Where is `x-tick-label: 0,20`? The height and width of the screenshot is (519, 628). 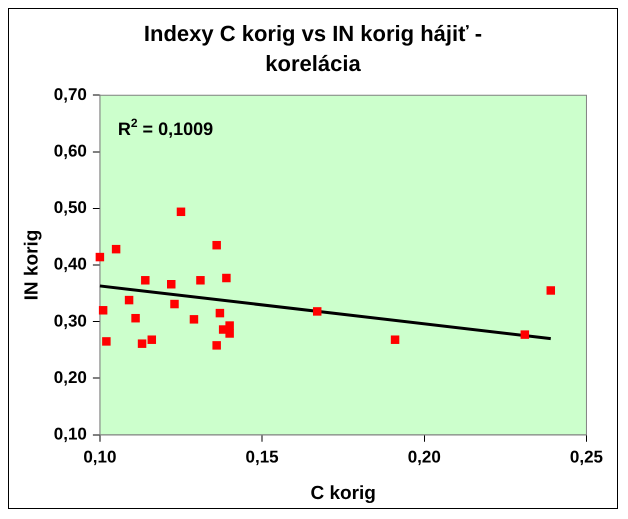 x-tick-label: 0,20 is located at coordinates (424, 457).